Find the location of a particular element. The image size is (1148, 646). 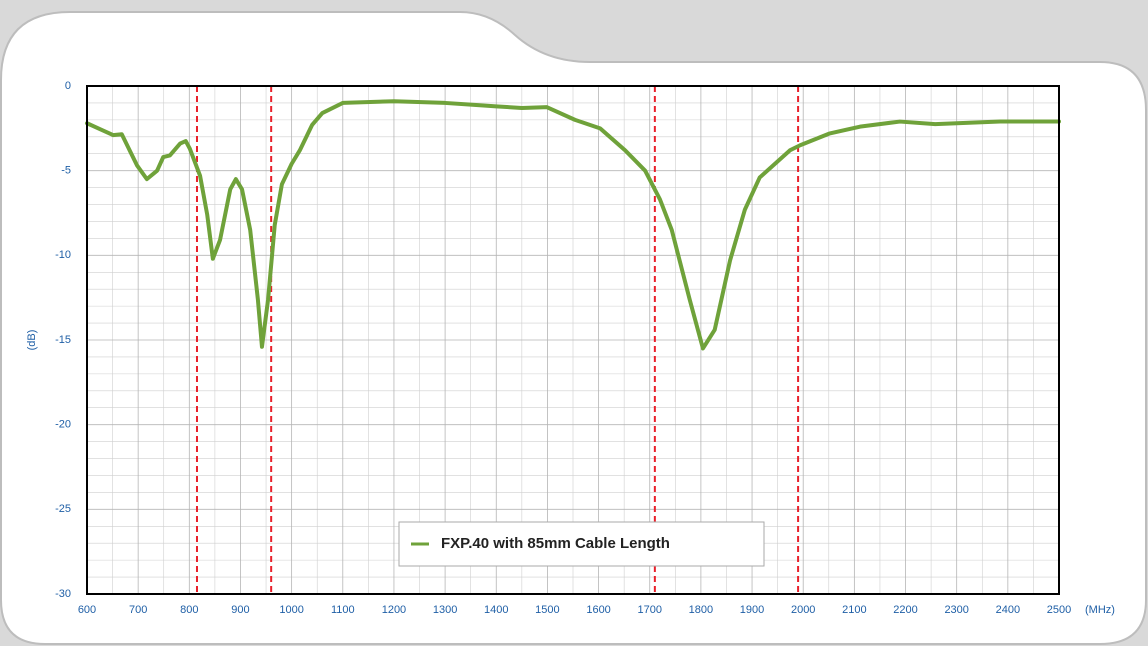

x-tick-label: 1800 is located at coordinates (701, 610).